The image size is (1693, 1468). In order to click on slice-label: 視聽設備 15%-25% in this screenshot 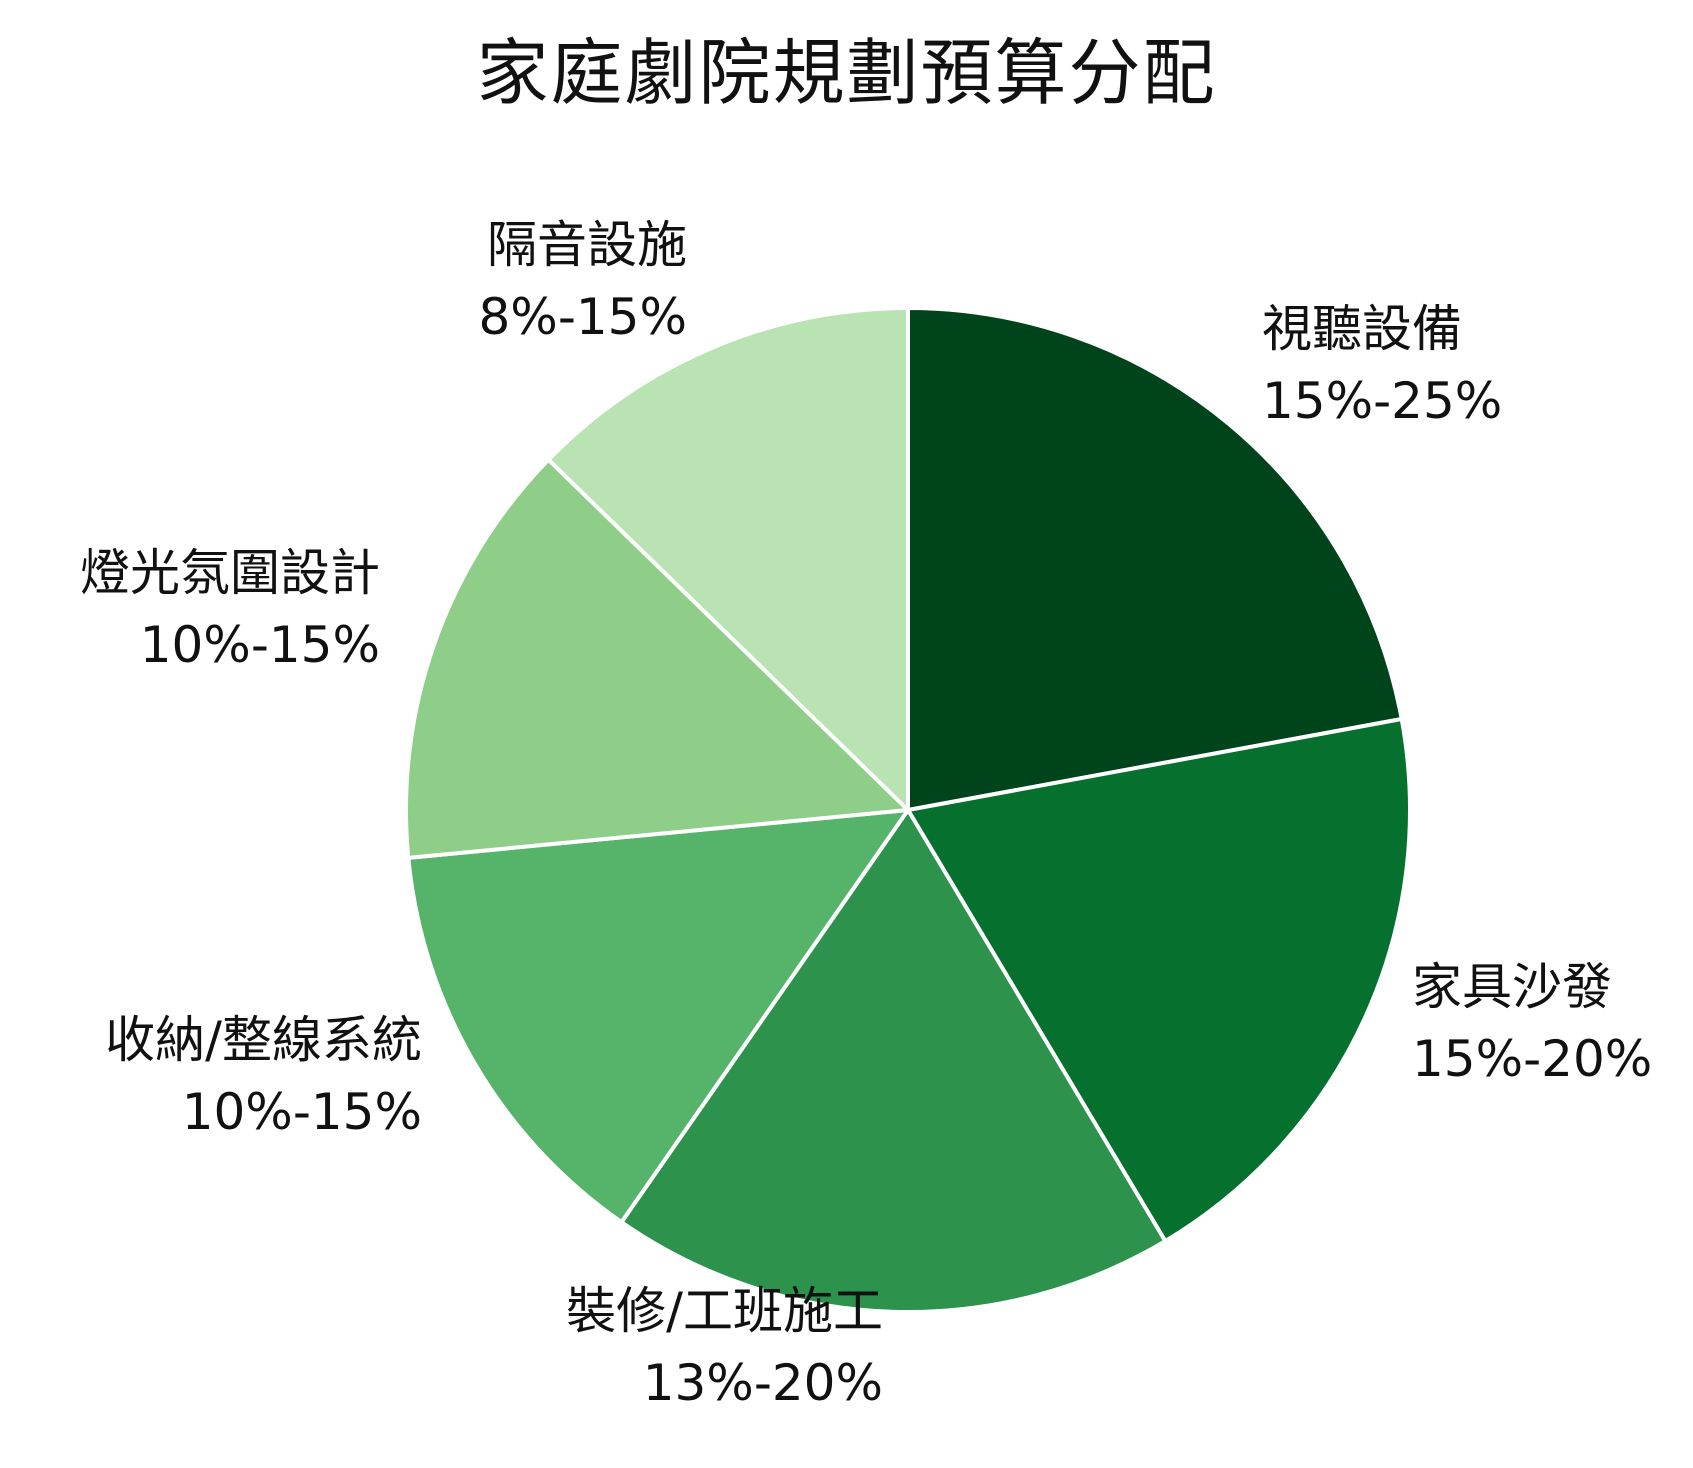, I will do `click(1382, 365)`.